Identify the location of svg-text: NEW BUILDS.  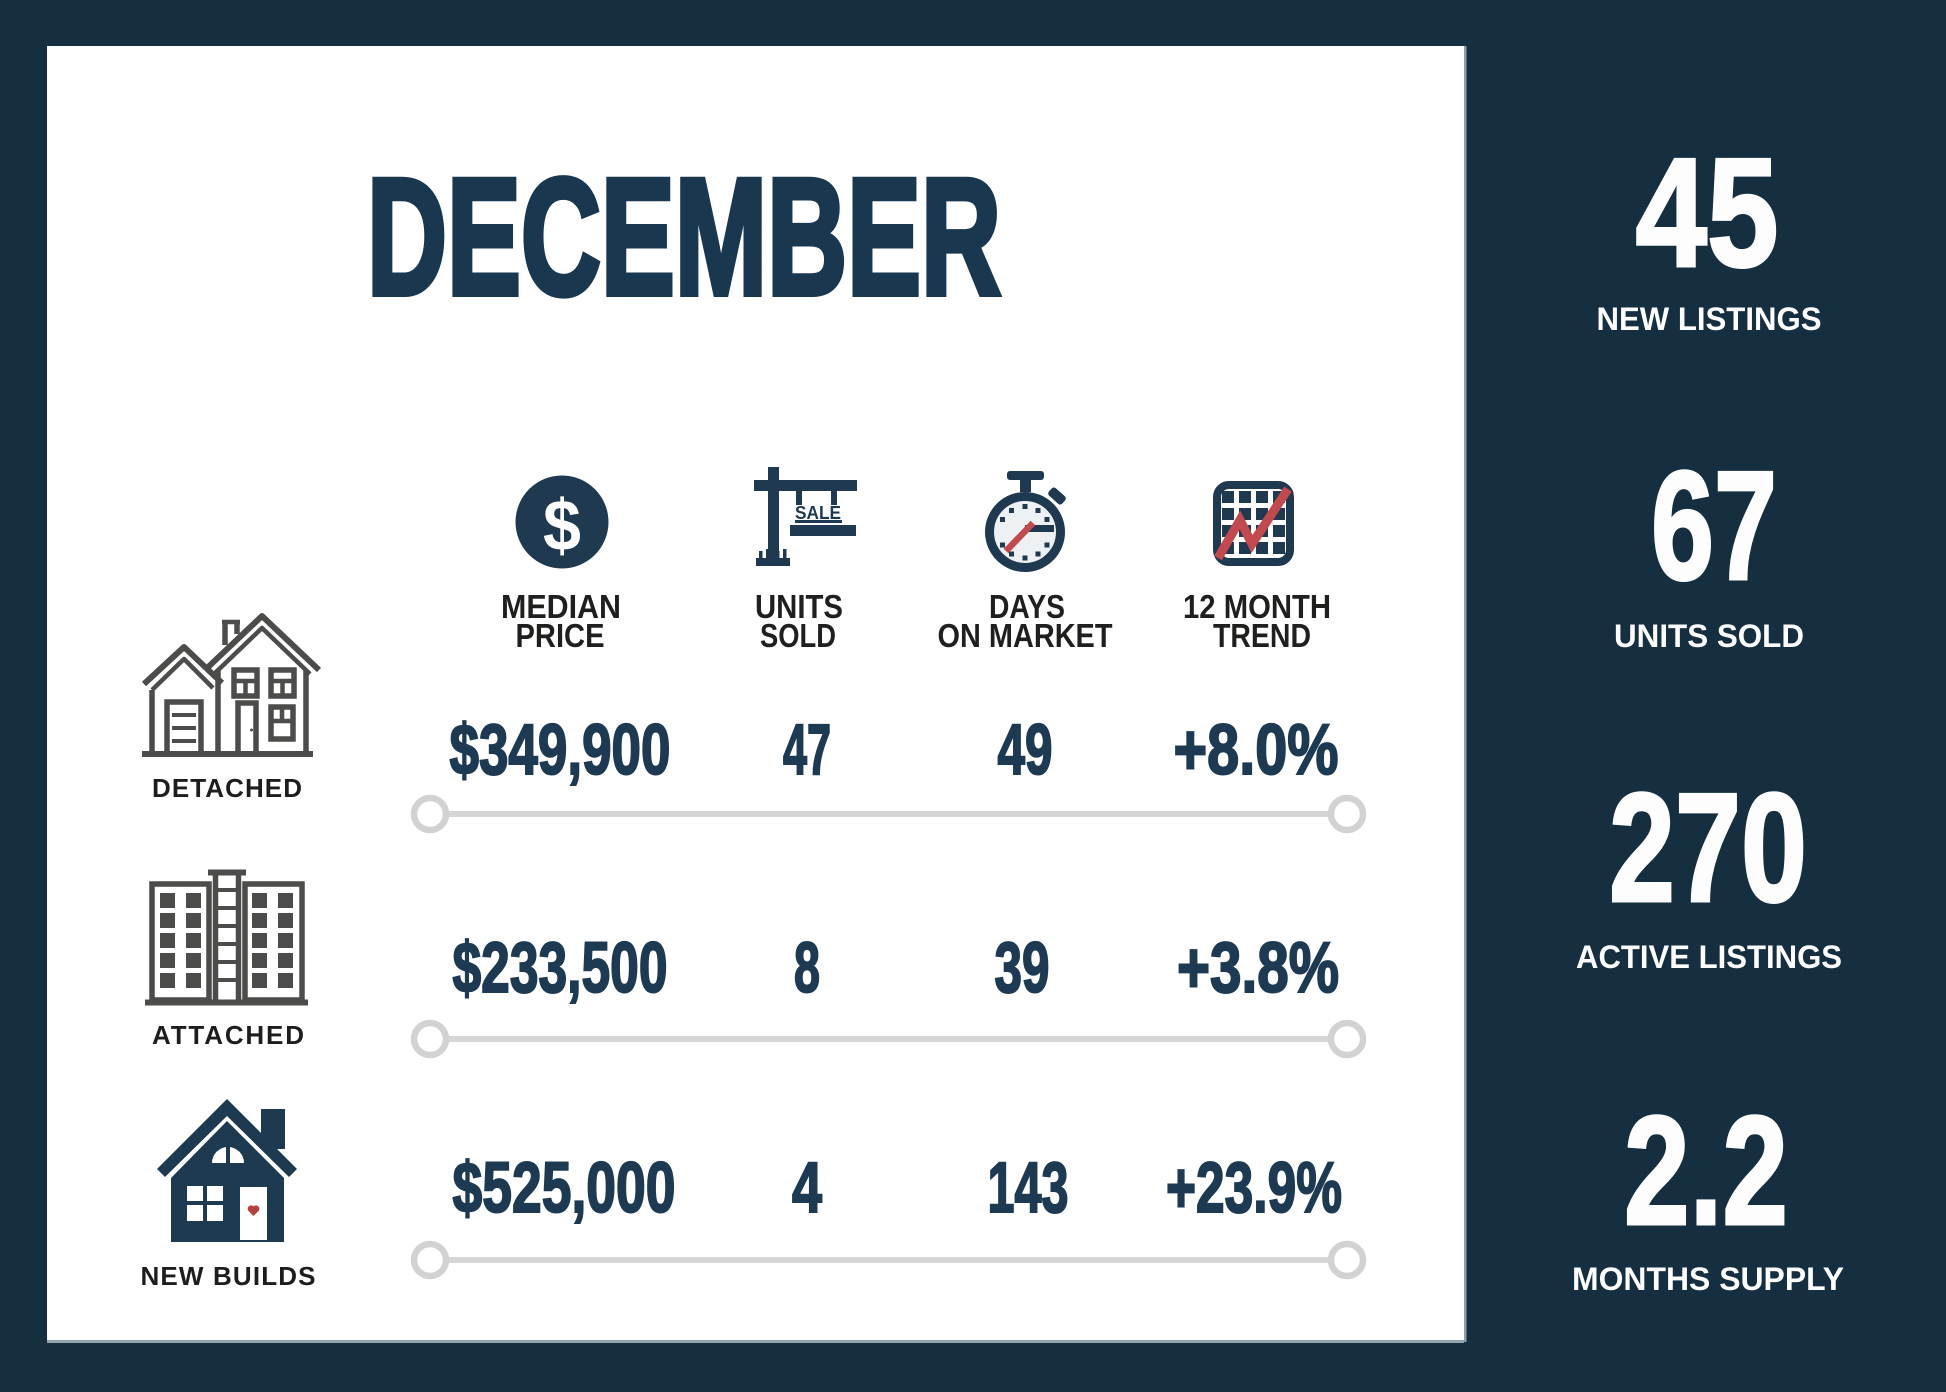
(228, 1276).